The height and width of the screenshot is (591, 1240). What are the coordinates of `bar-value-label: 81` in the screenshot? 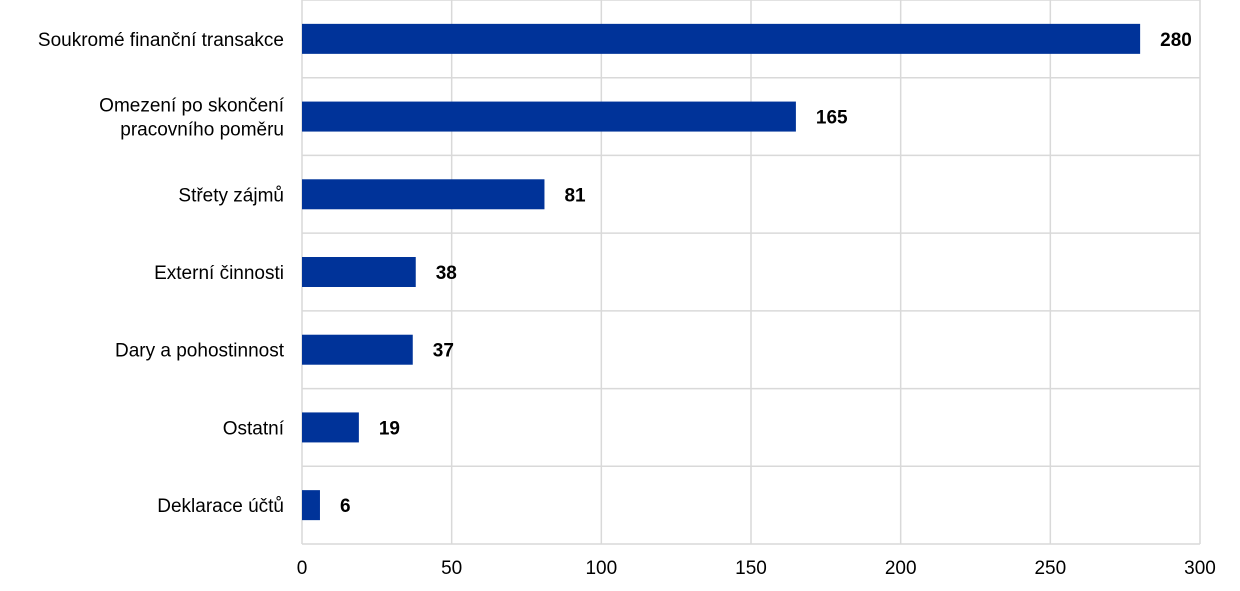 It's located at (575, 195).